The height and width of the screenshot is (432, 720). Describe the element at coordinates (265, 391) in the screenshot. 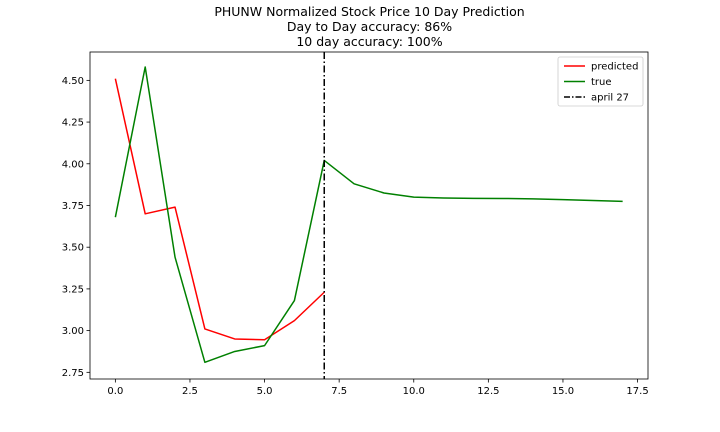

I see `x-tick-label: 5.0` at that location.